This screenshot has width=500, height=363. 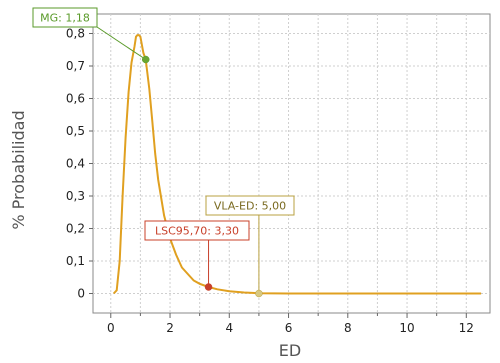 What do you see at coordinates (466, 328) in the screenshot?
I see `x-tick-label: 12` at bounding box center [466, 328].